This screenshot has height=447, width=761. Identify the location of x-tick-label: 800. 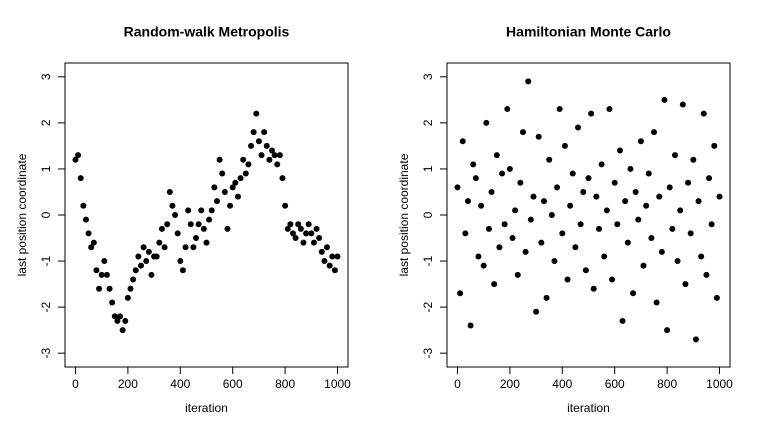
(667, 384).